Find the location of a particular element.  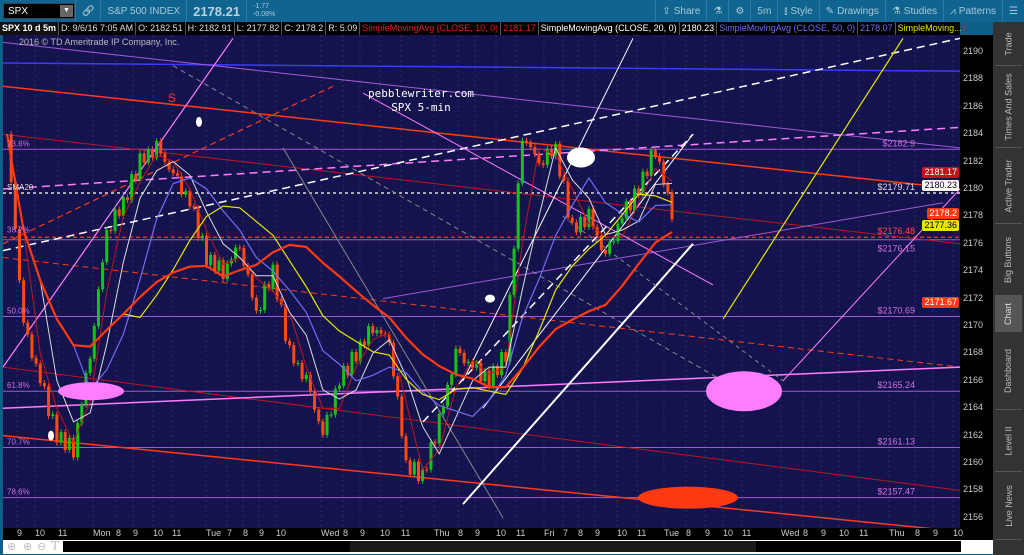

share-icon: ⇪ is located at coordinates (666, 11).